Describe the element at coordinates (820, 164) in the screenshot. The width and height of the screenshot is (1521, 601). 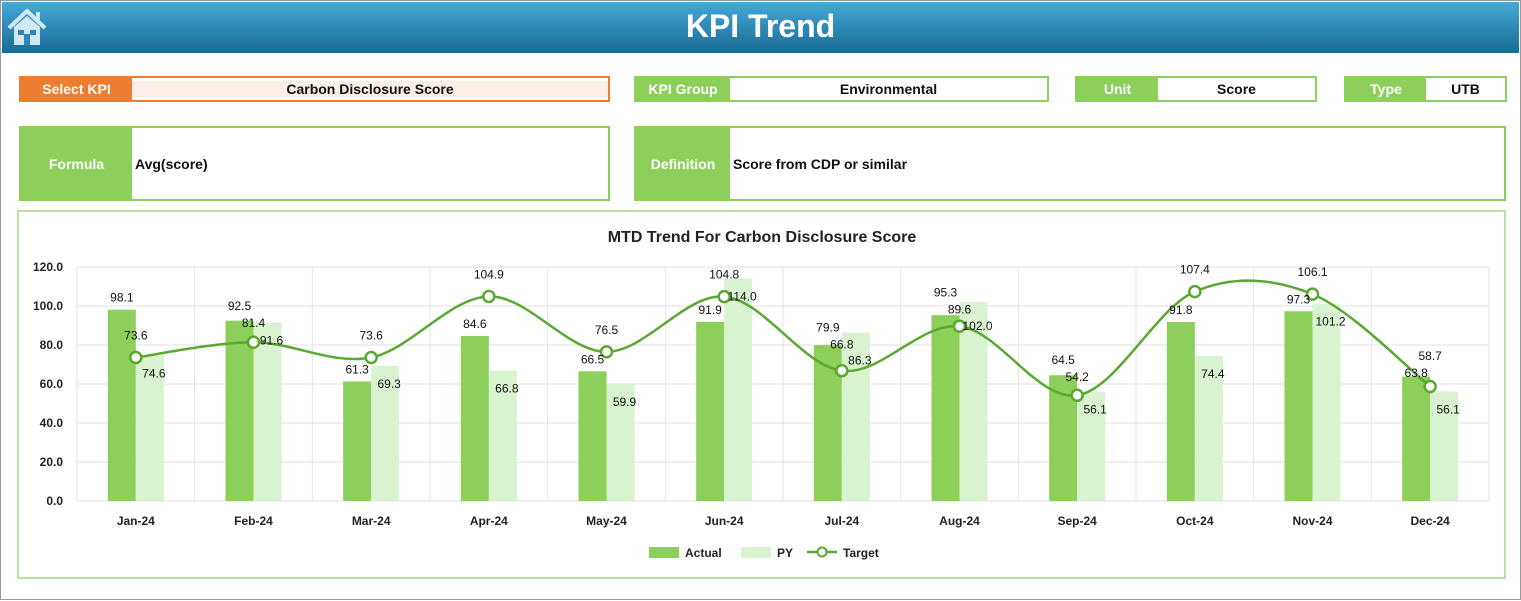
I see `definition-value: Score from CDP or similar` at that location.